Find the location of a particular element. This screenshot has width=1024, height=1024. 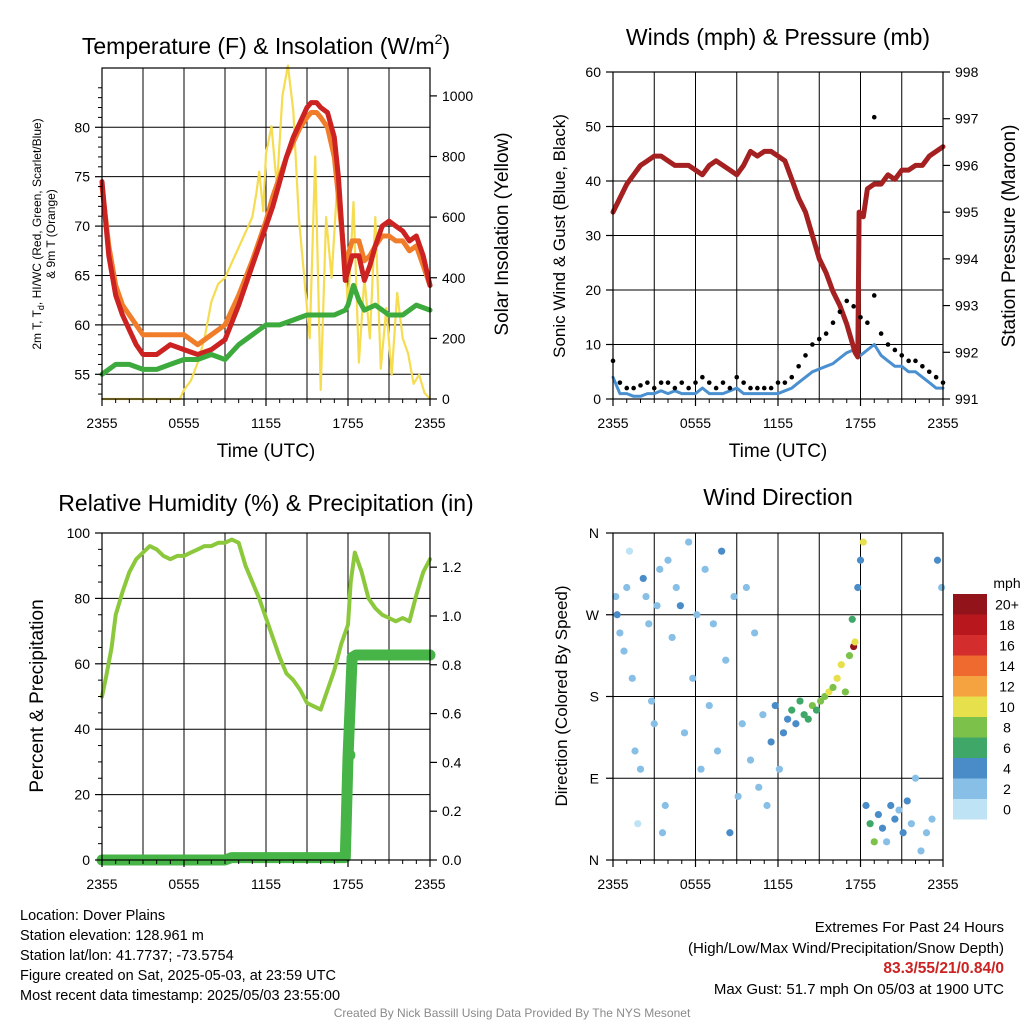

y-tick-label: 75 is located at coordinates (82, 177).